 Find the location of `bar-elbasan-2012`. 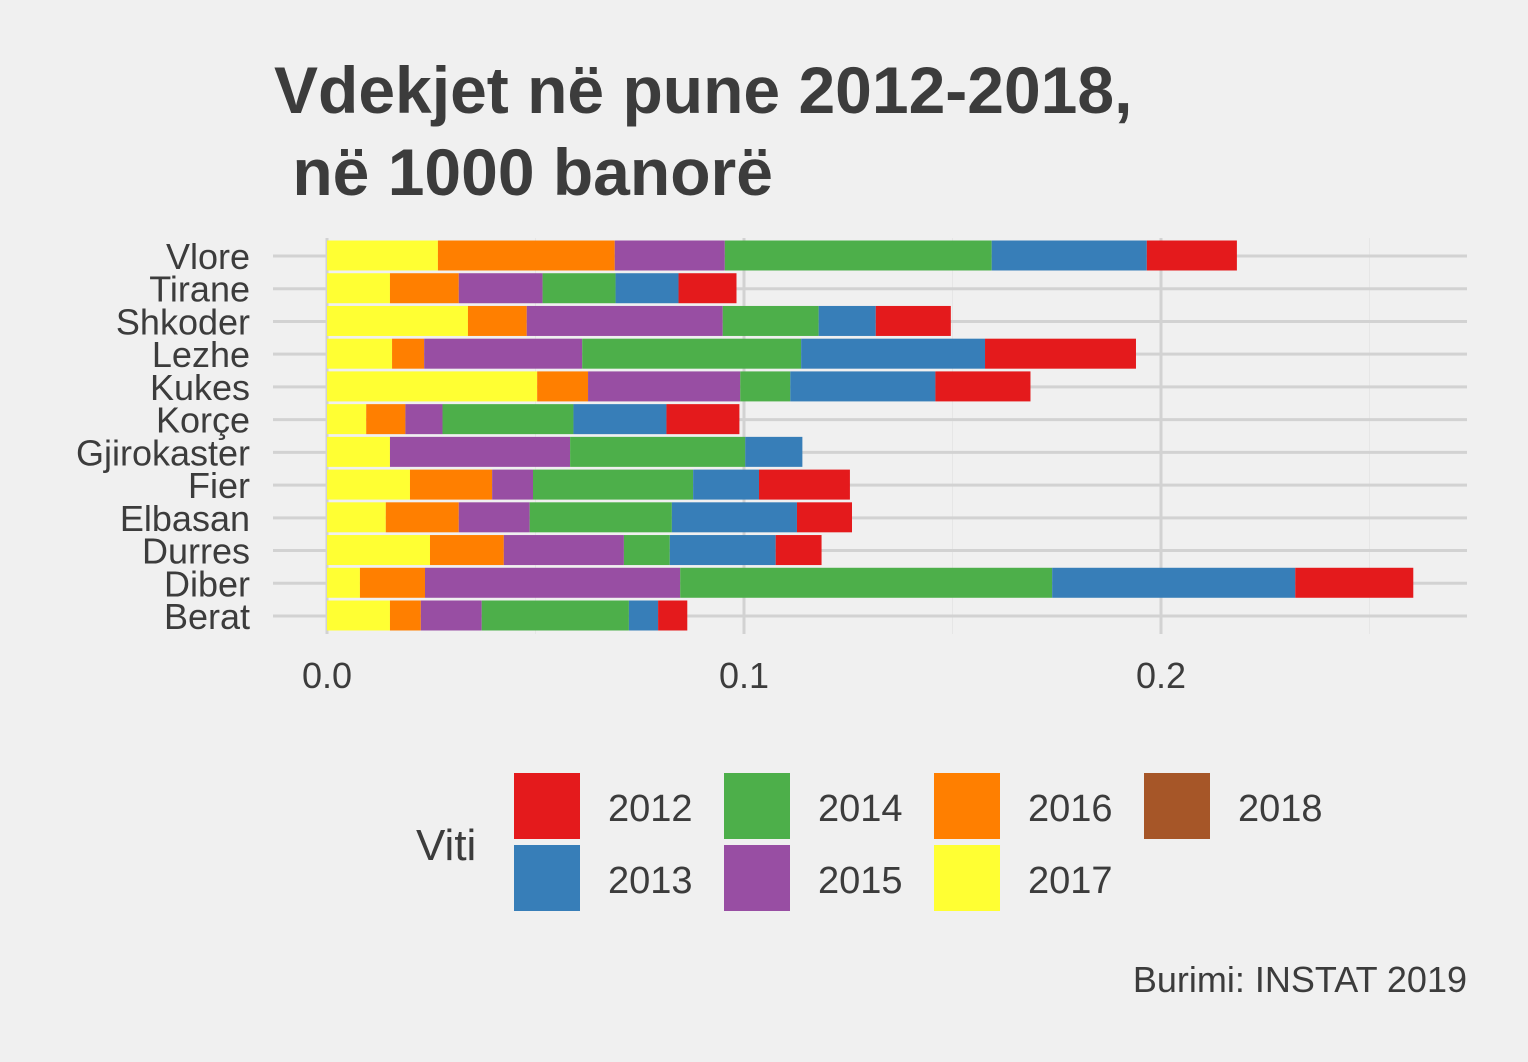

bar-elbasan-2012 is located at coordinates (824, 517).